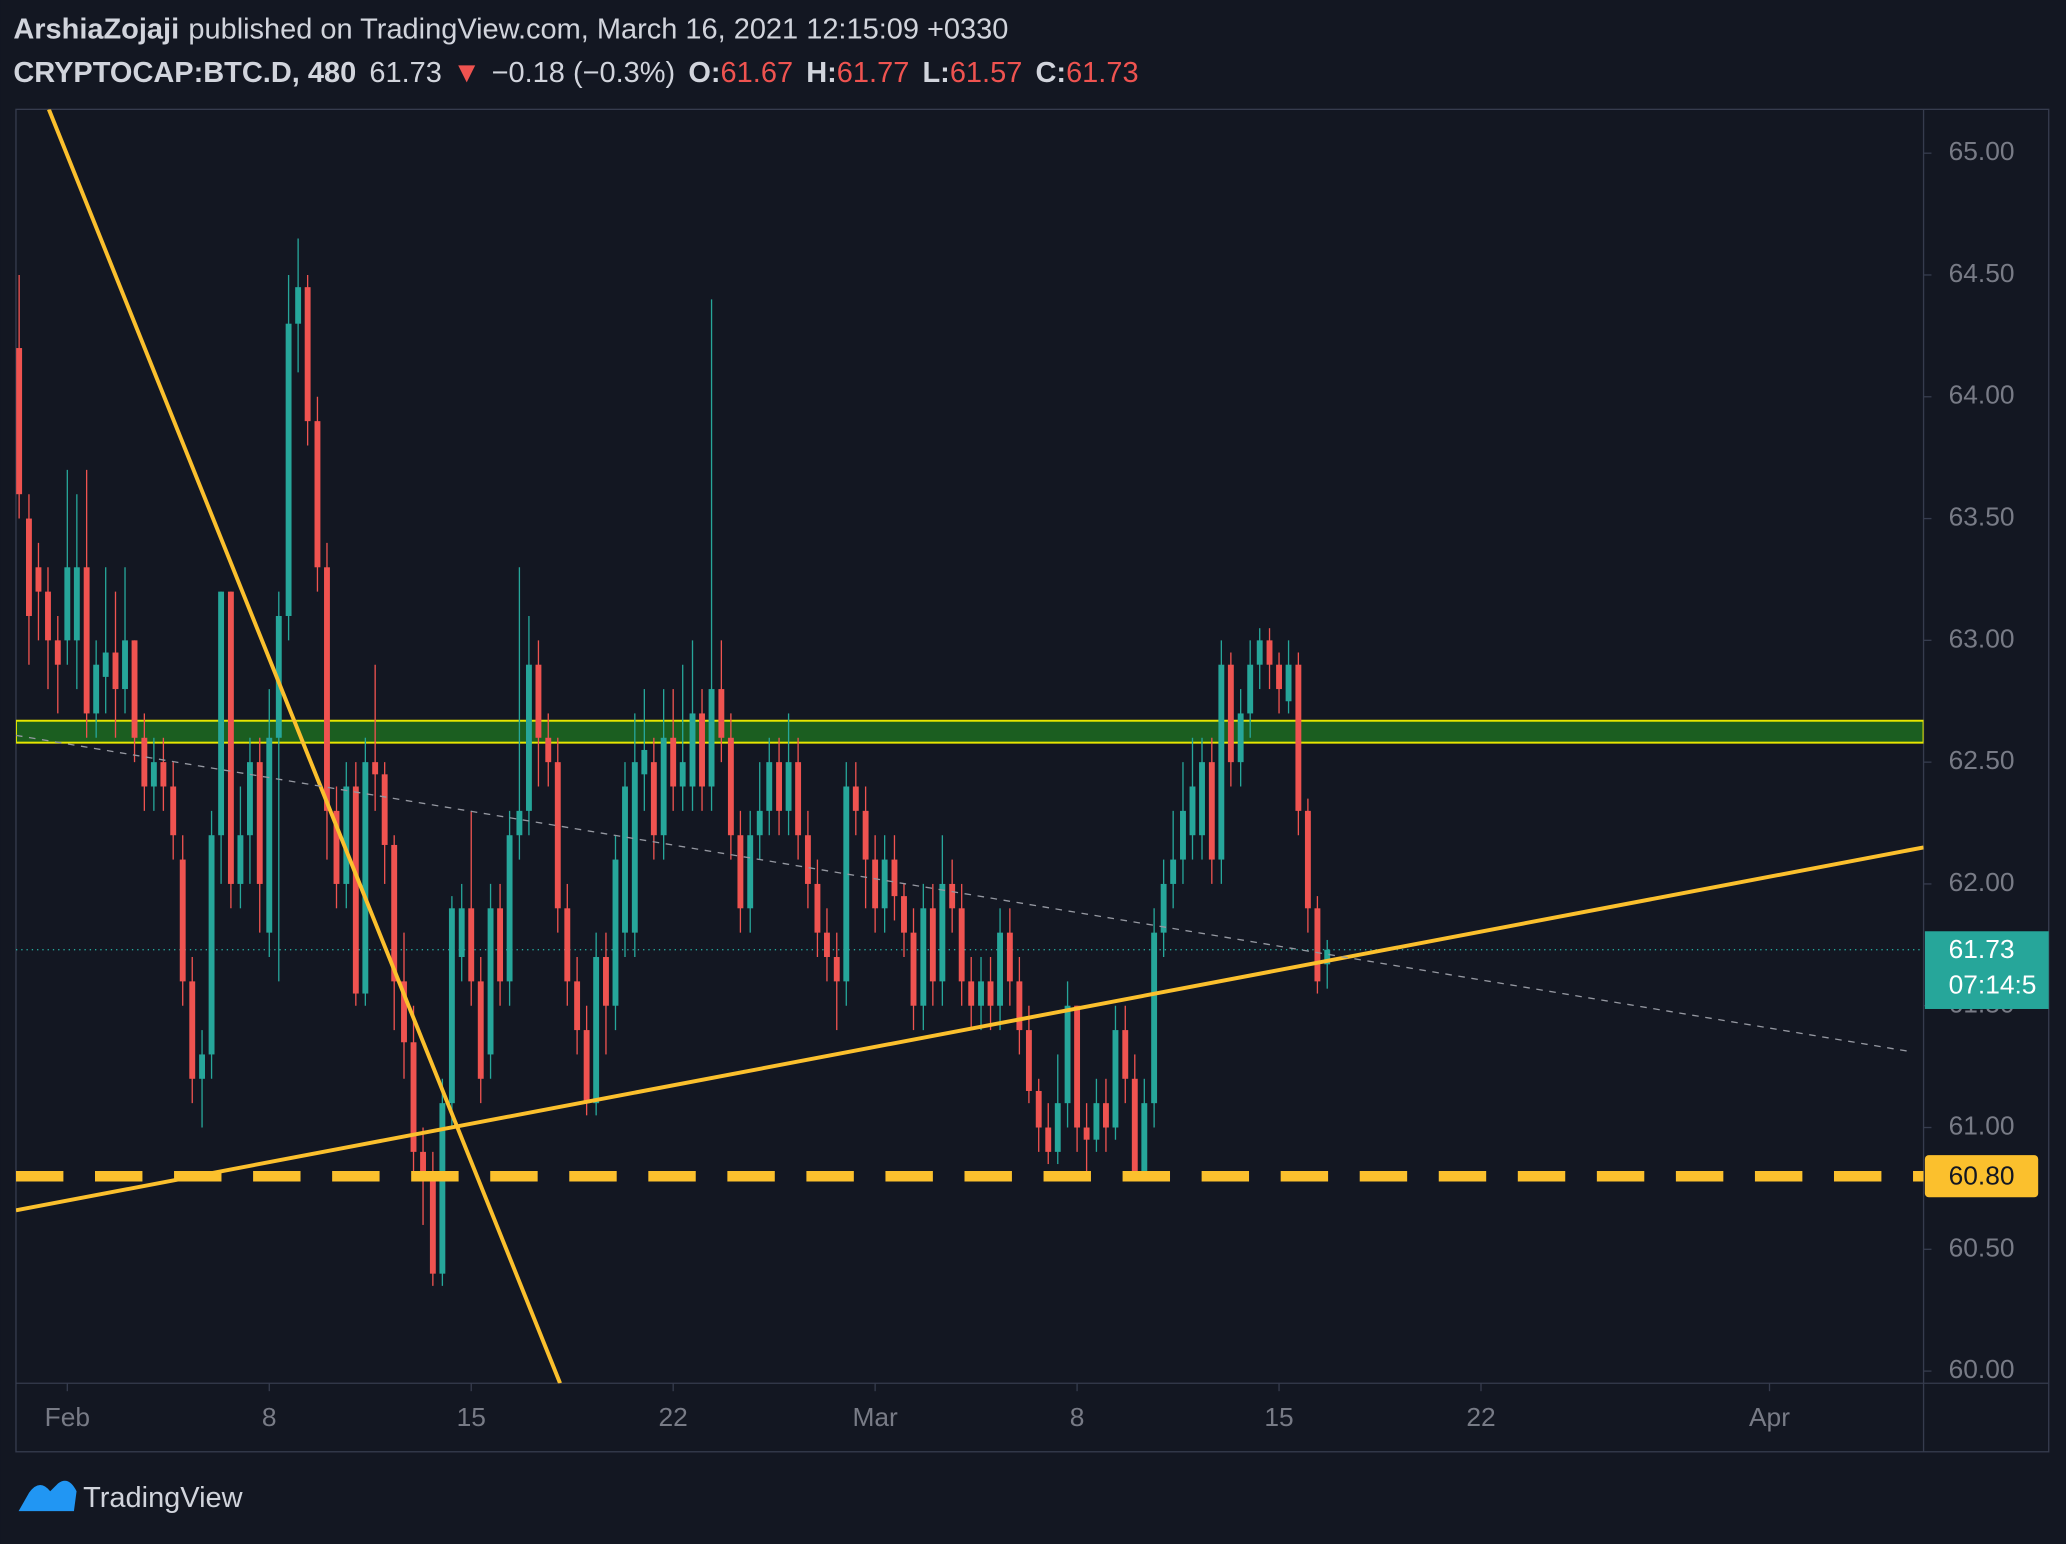  I want to click on change: −0.18 (−0.3%), so click(584, 72).